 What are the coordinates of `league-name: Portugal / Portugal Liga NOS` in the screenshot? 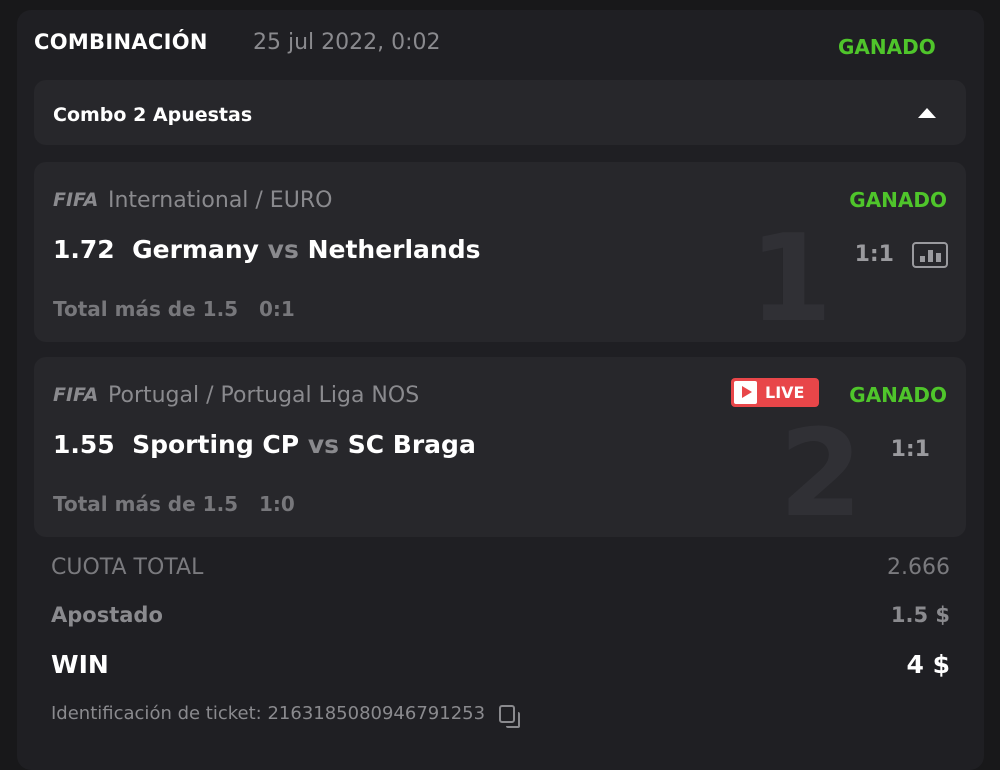 It's located at (264, 395).